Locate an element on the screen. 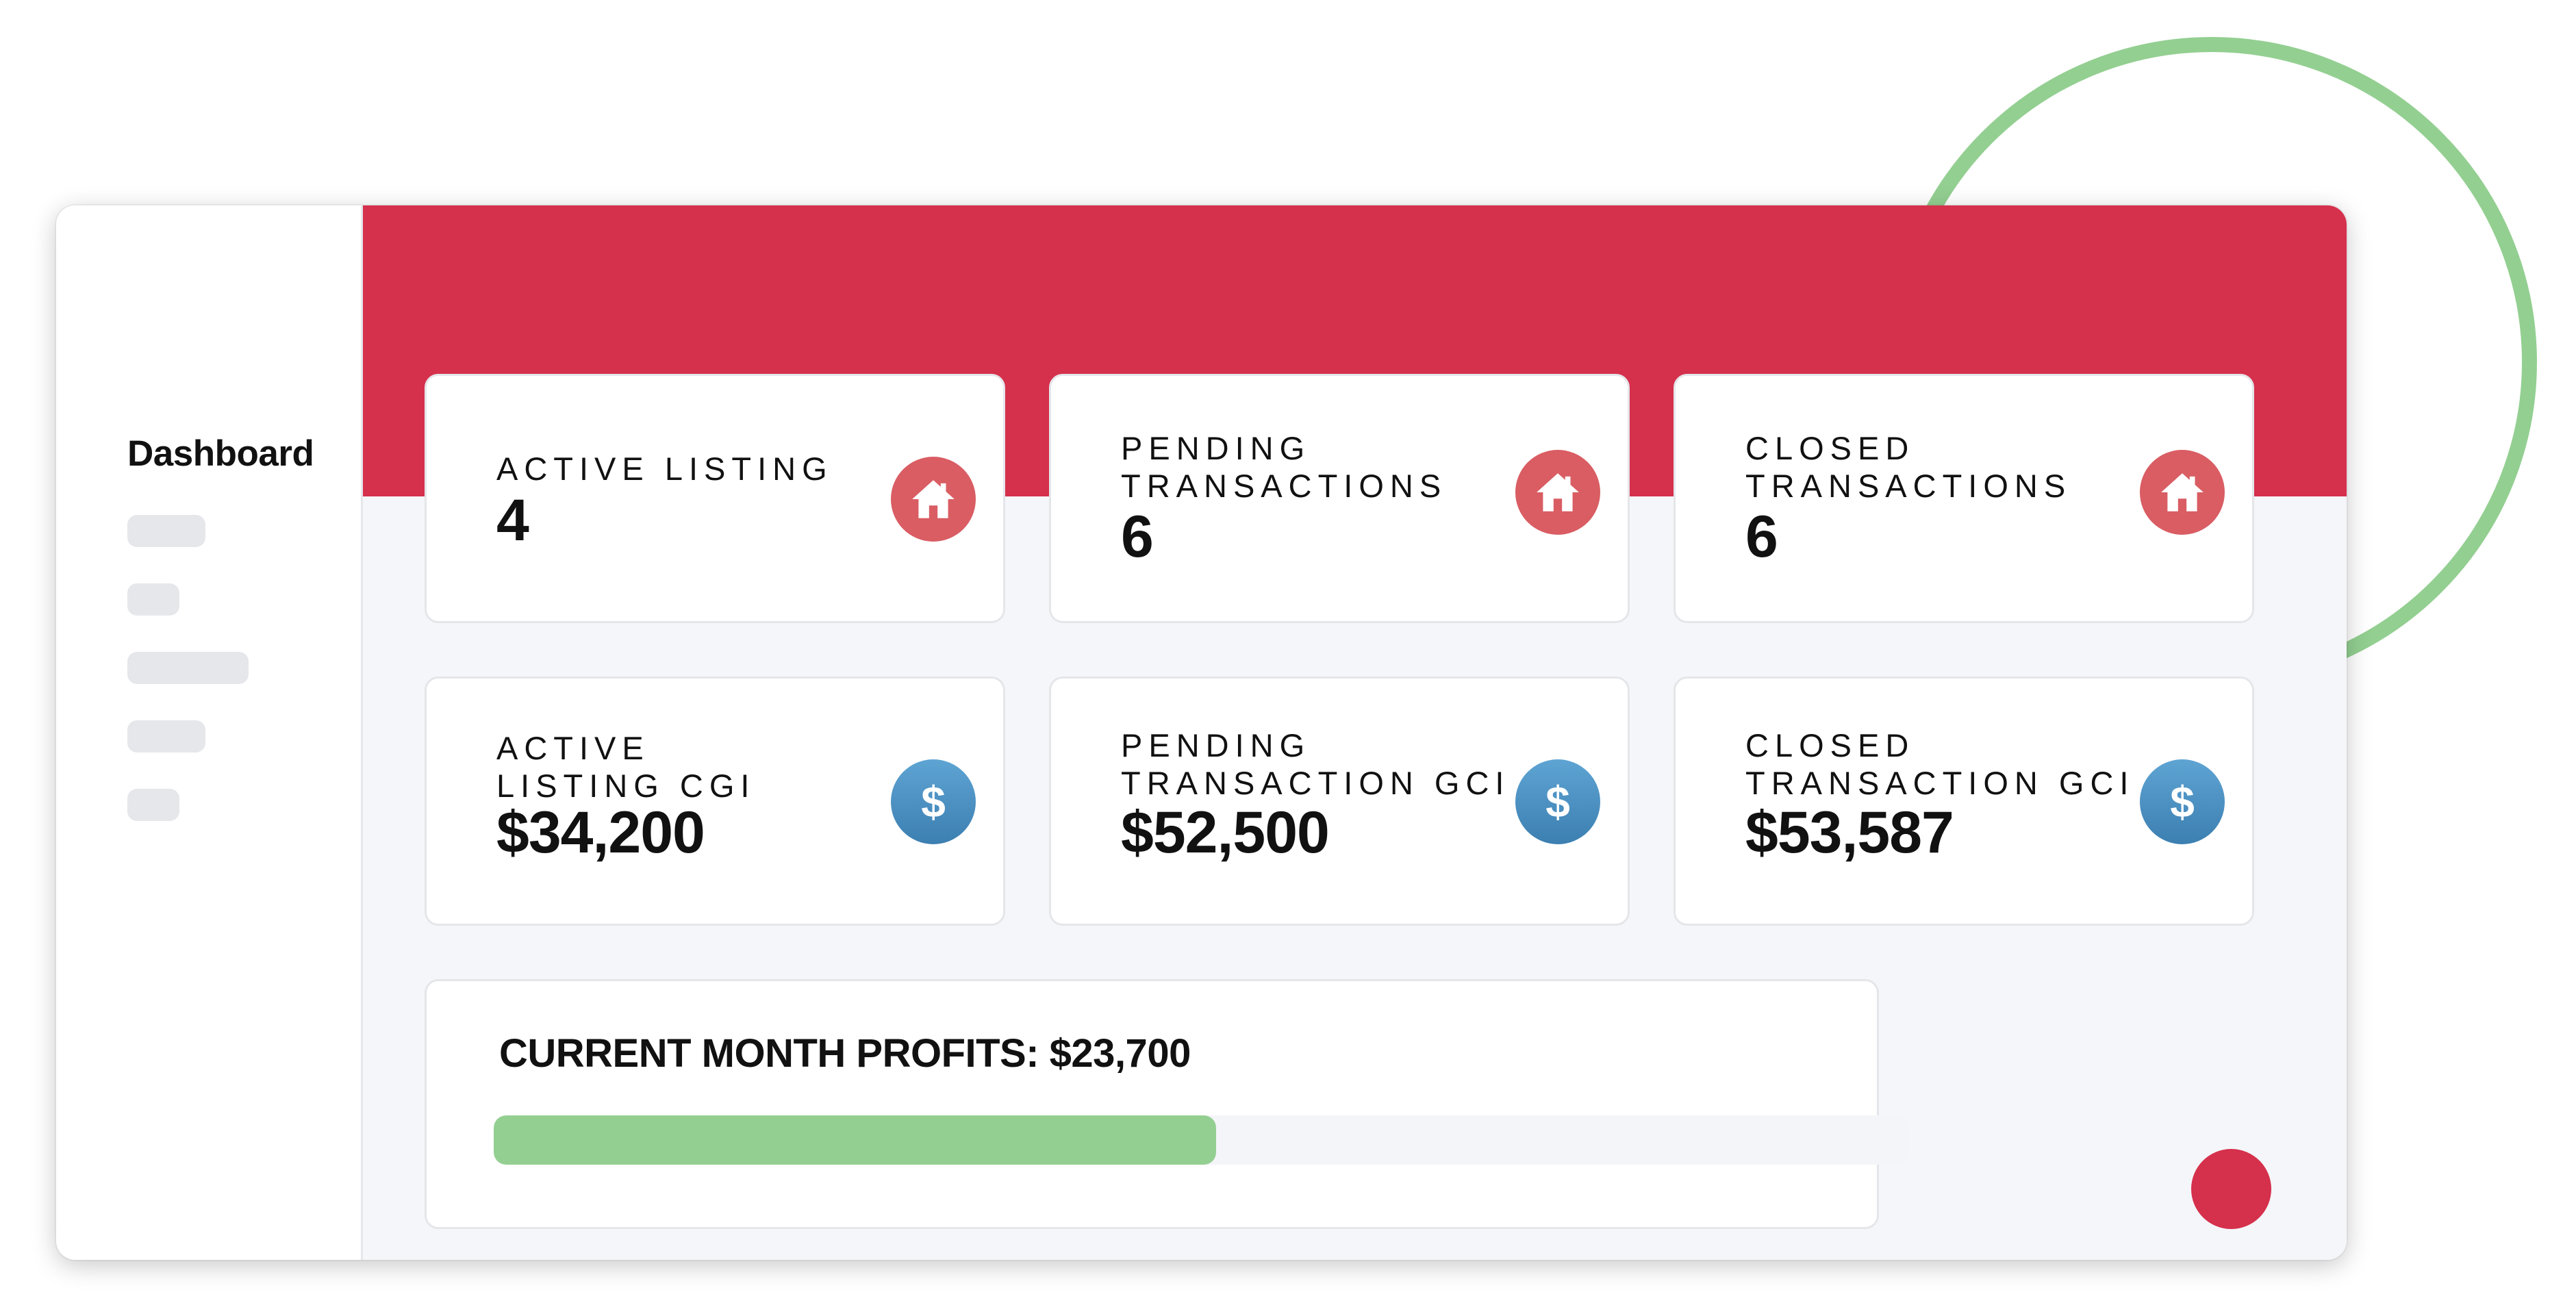 The height and width of the screenshot is (1303, 2576). card-label: CLOSED TRANSACTIONS is located at coordinates (1908, 467).